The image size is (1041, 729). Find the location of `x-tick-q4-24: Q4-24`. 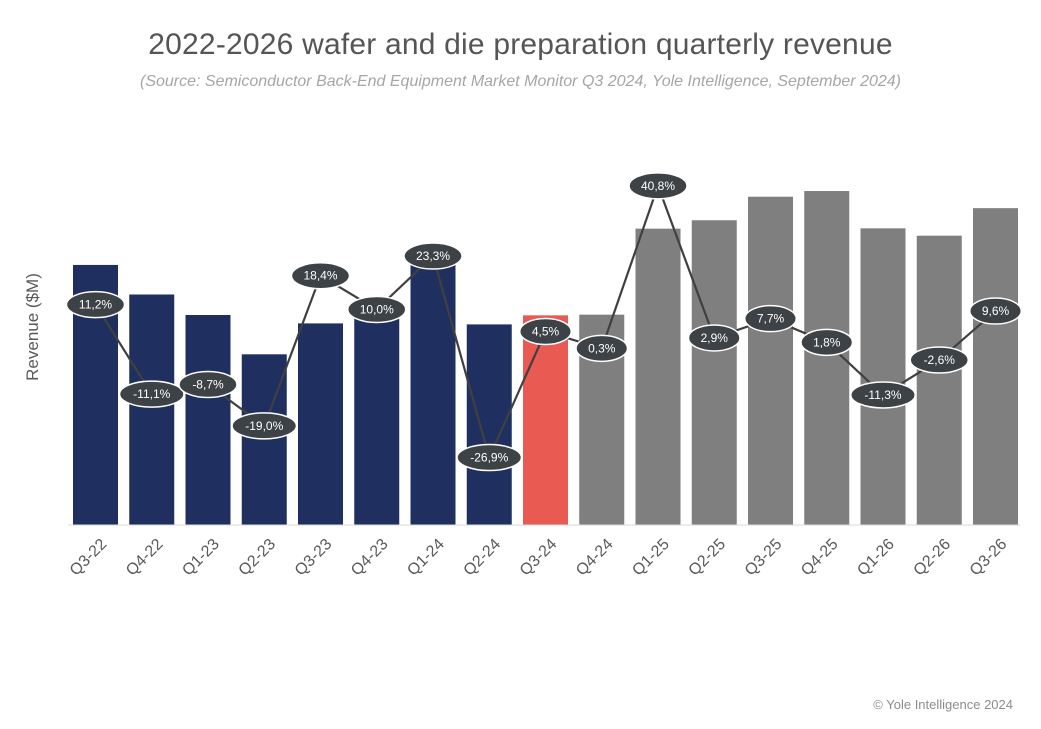

x-tick-q4-24: Q4-24 is located at coordinates (595, 558).